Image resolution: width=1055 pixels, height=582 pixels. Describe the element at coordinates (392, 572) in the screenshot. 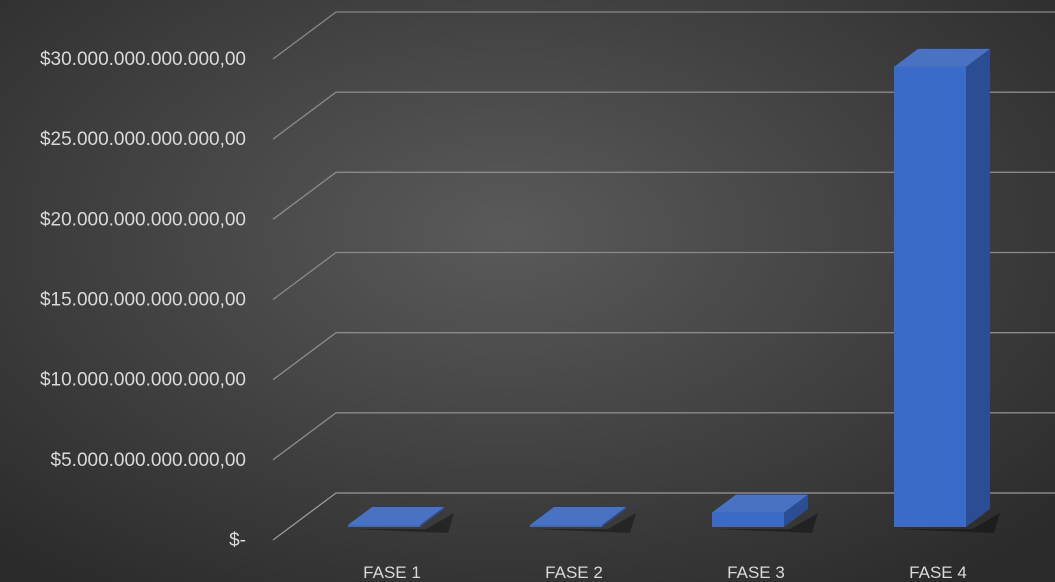

I see `x-category-label: FASE 1` at that location.